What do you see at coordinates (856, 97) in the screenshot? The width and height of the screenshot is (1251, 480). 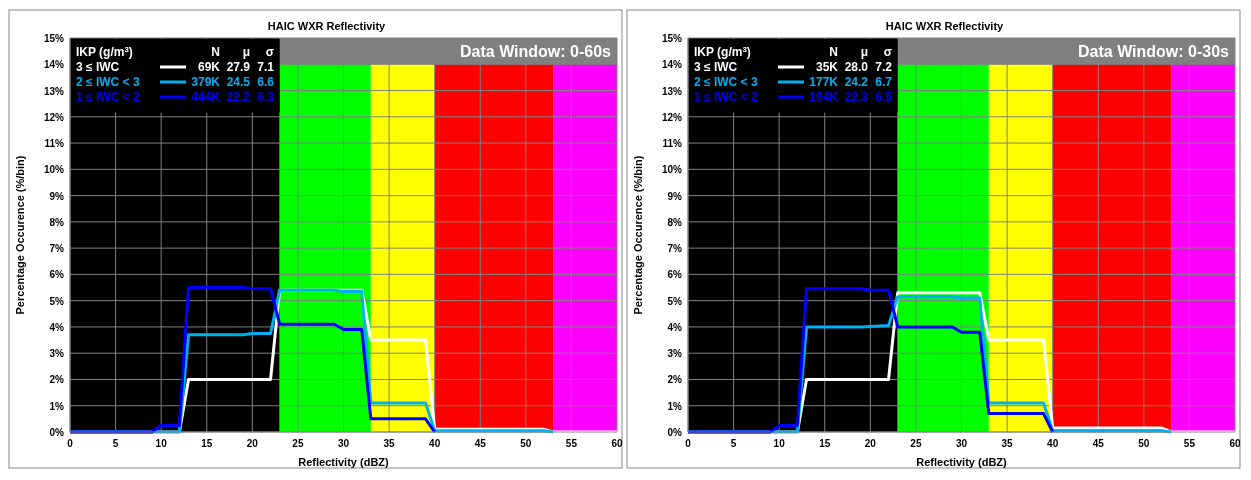 I see `annotation: 22.3` at bounding box center [856, 97].